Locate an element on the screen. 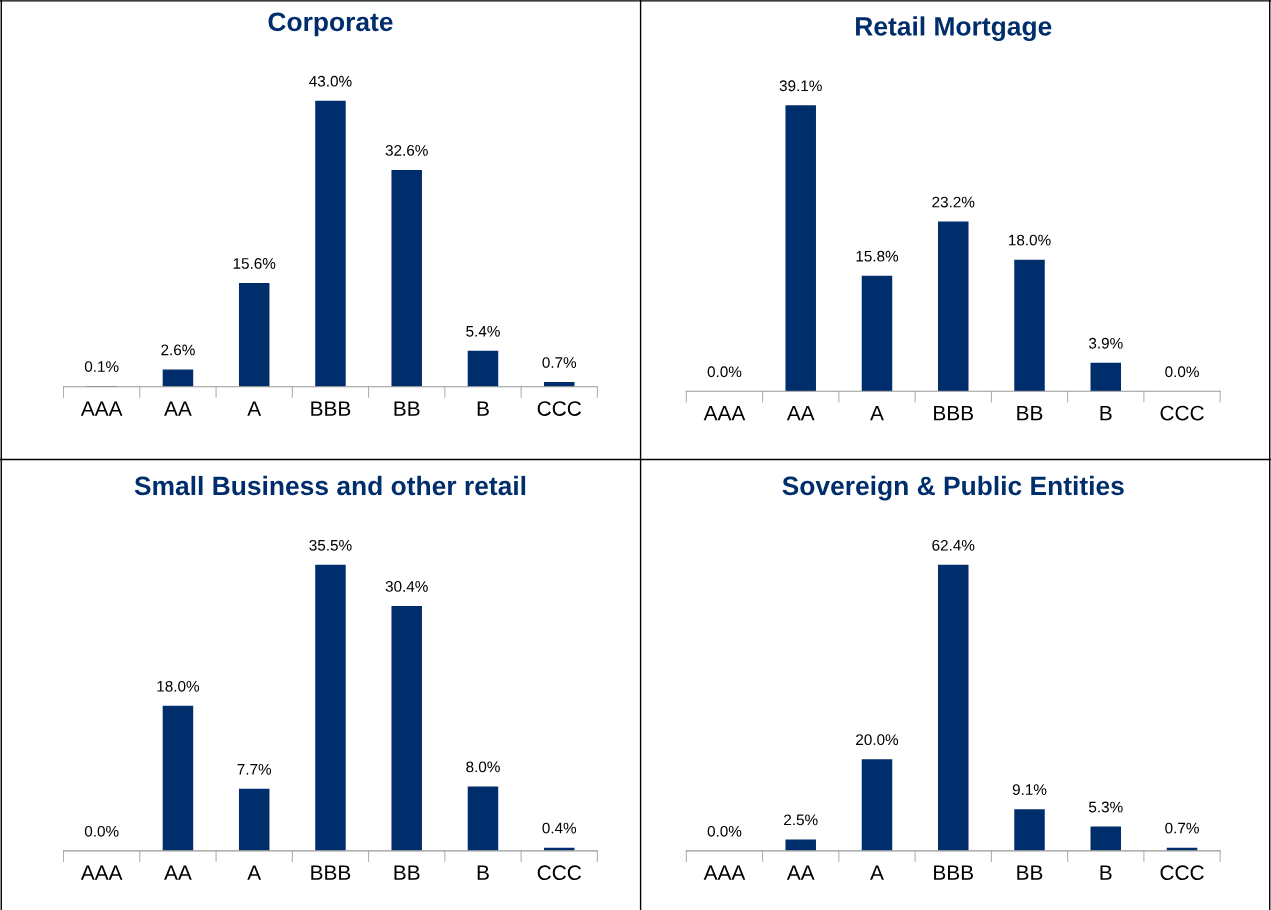  chart-title: Small Business and other retail is located at coordinates (330, 485).